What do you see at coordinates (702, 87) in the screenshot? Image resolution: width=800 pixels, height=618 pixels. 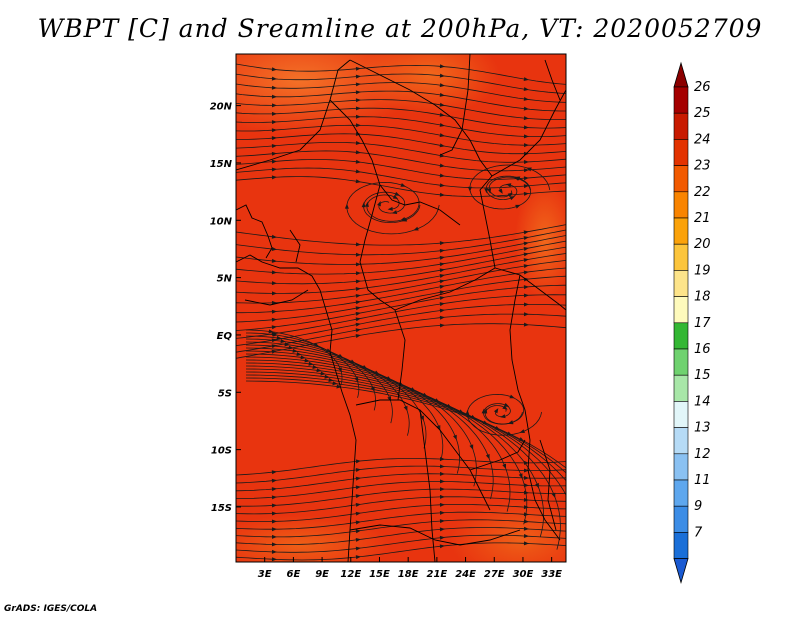 I see `colorbar-label: 26` at bounding box center [702, 87].